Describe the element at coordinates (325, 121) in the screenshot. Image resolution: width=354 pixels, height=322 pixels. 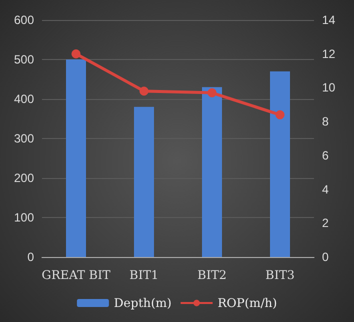
I see `y2-tick-label: 8` at that location.